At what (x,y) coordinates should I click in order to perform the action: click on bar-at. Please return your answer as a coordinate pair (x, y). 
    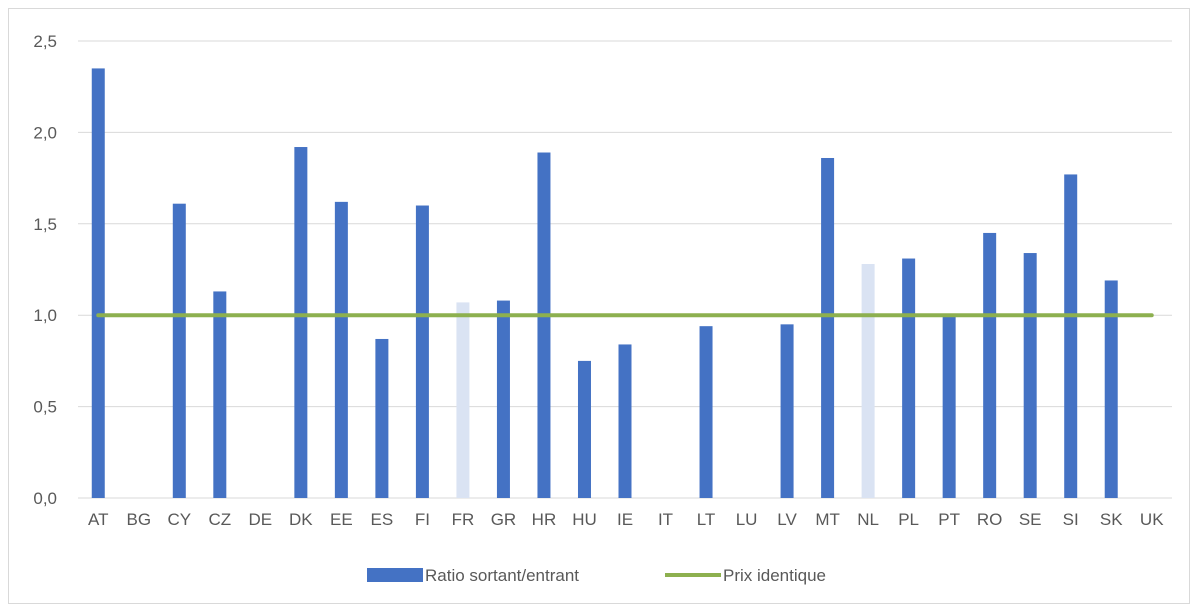
    Looking at the image, I should click on (98, 283).